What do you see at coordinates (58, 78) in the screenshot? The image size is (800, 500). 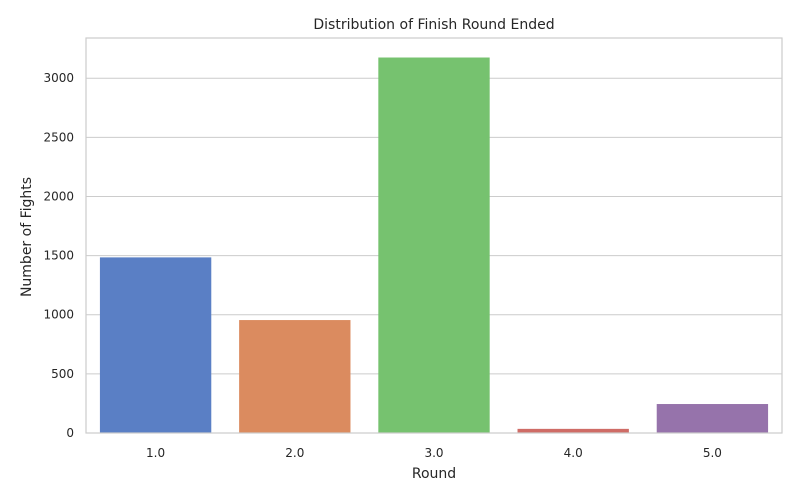 I see `y-tick-label-3000: 3000` at bounding box center [58, 78].